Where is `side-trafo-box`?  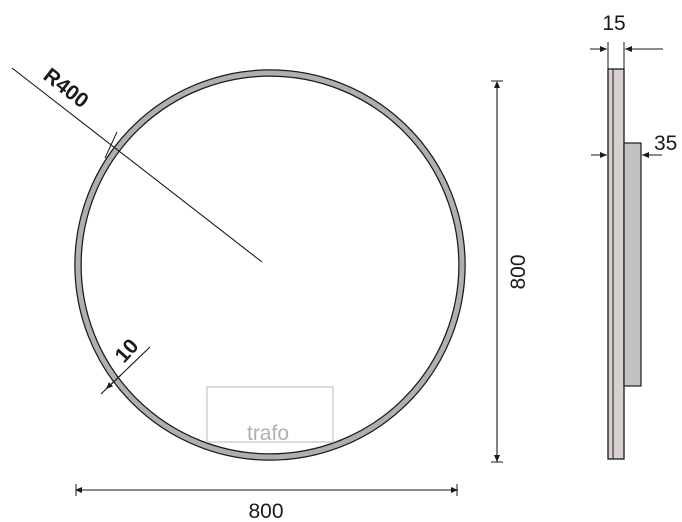 side-trafo-box is located at coordinates (632, 264).